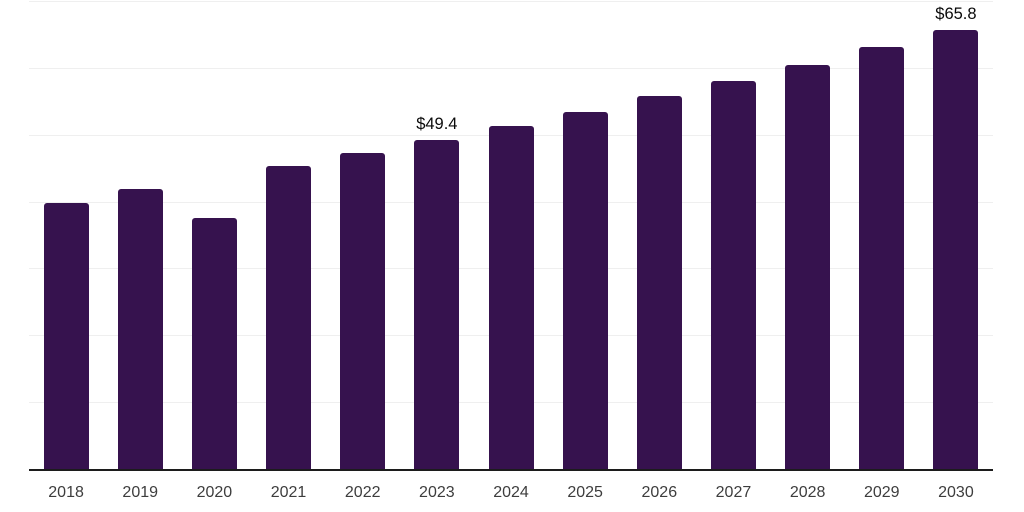 The image size is (1024, 512). What do you see at coordinates (733, 275) in the screenshot?
I see `bar-2027` at bounding box center [733, 275].